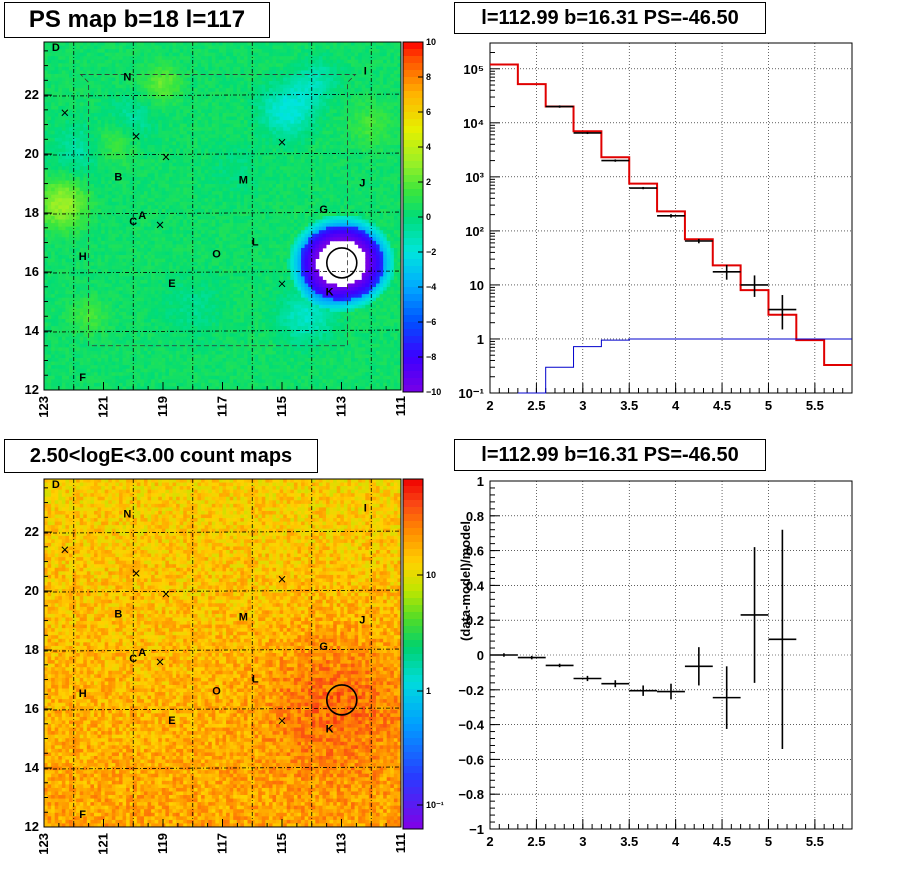  Describe the element at coordinates (222, 406) in the screenshot. I see `ps-map-x-tick-label: 117` at that location.